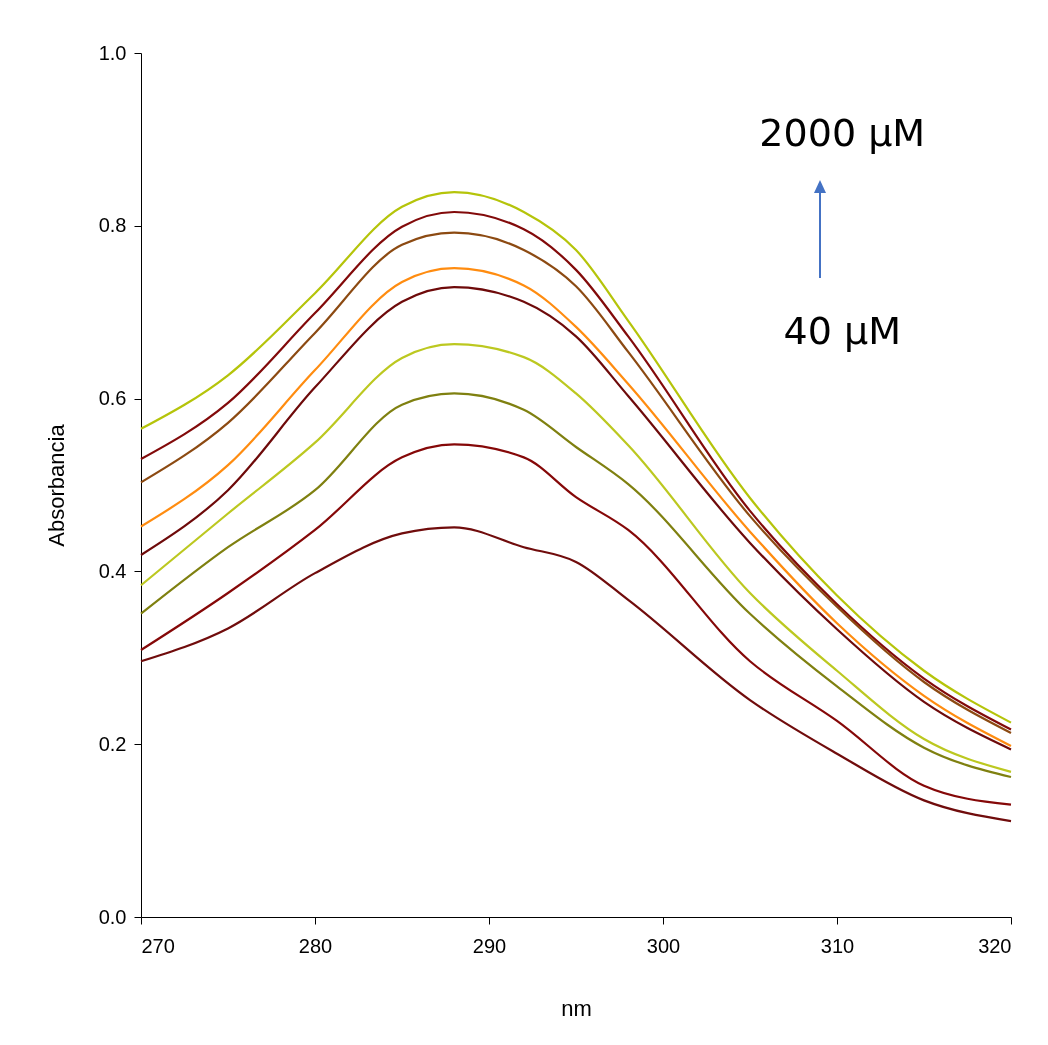  Describe the element at coordinates (112, 398) in the screenshot. I see `y-tick-label: 0.6` at that location.